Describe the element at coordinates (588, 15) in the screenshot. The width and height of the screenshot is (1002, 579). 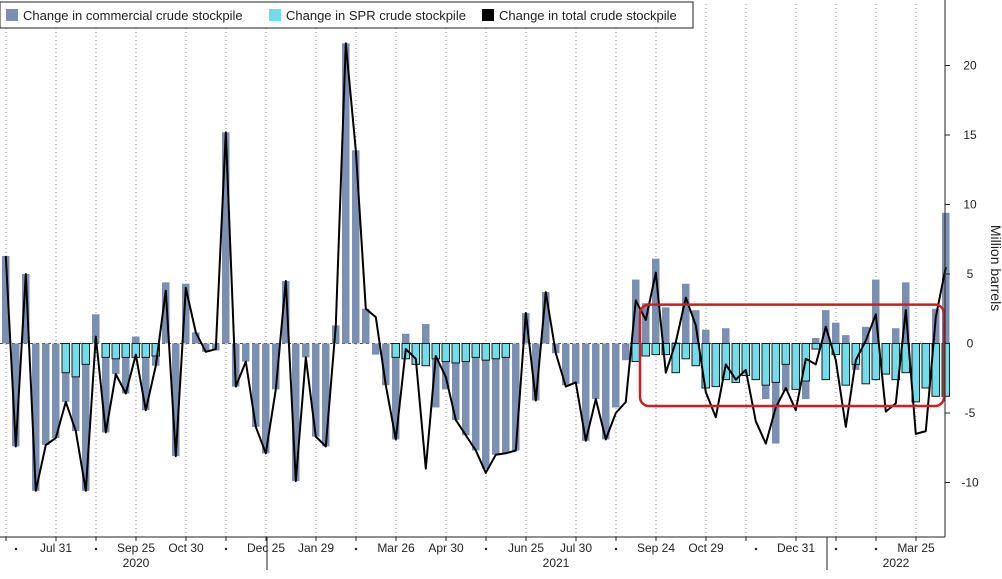
I see `legend-label: Change in total crude stockpile` at that location.